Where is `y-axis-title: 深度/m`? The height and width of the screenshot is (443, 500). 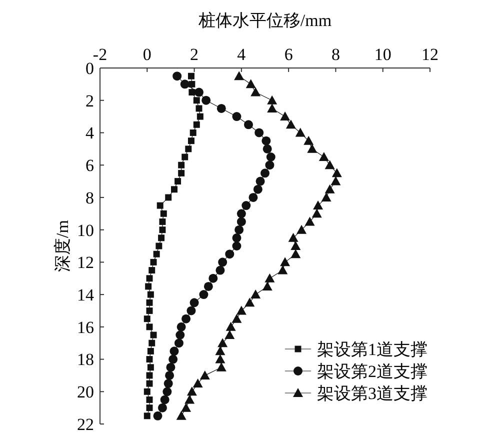 y-axis-title: 深度/m is located at coordinates (62, 246).